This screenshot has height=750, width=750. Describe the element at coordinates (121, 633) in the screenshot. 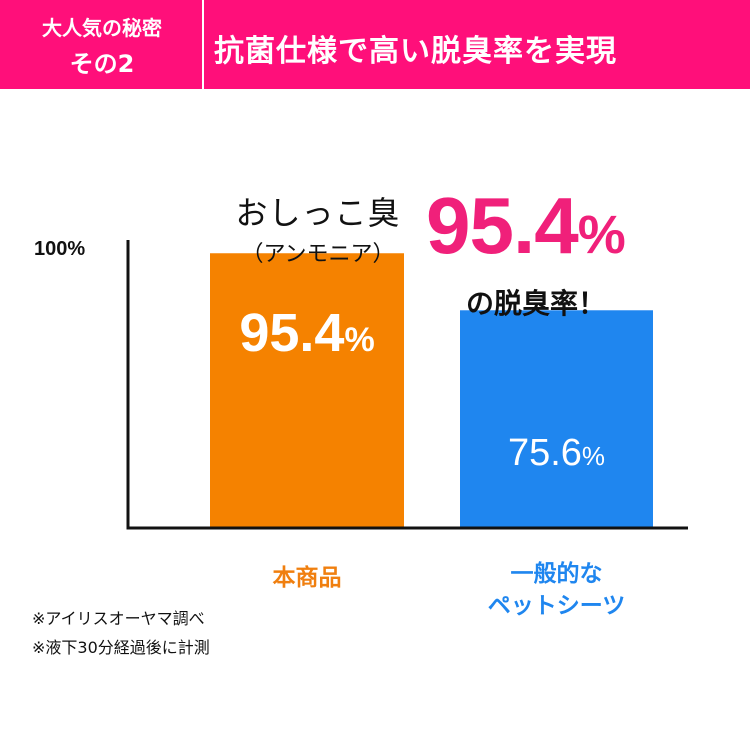

I see `footnotes: ※アイリスオーヤマ調べ ※液下30分経過後に計測` at that location.